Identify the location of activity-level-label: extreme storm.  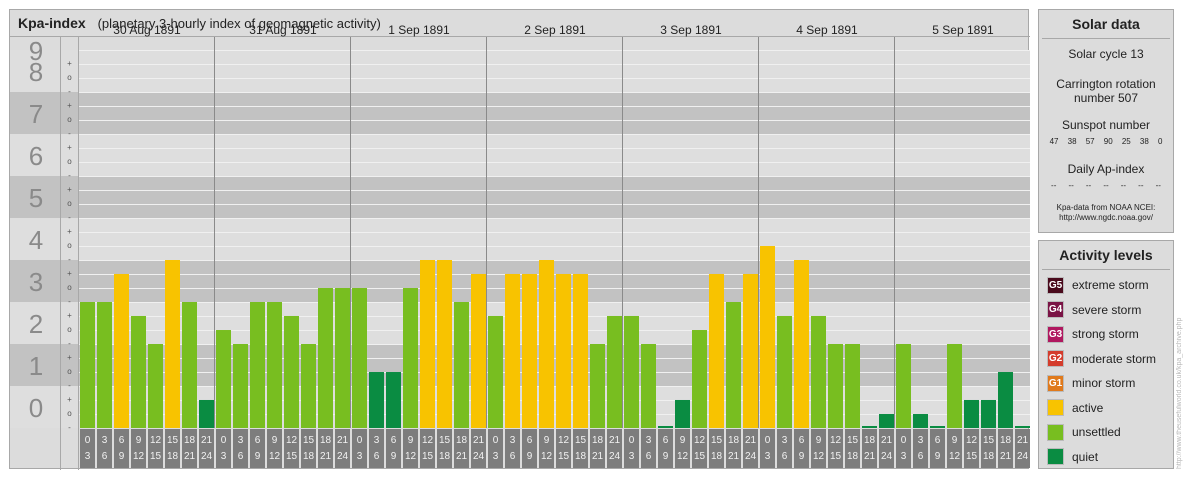
(1110, 285).